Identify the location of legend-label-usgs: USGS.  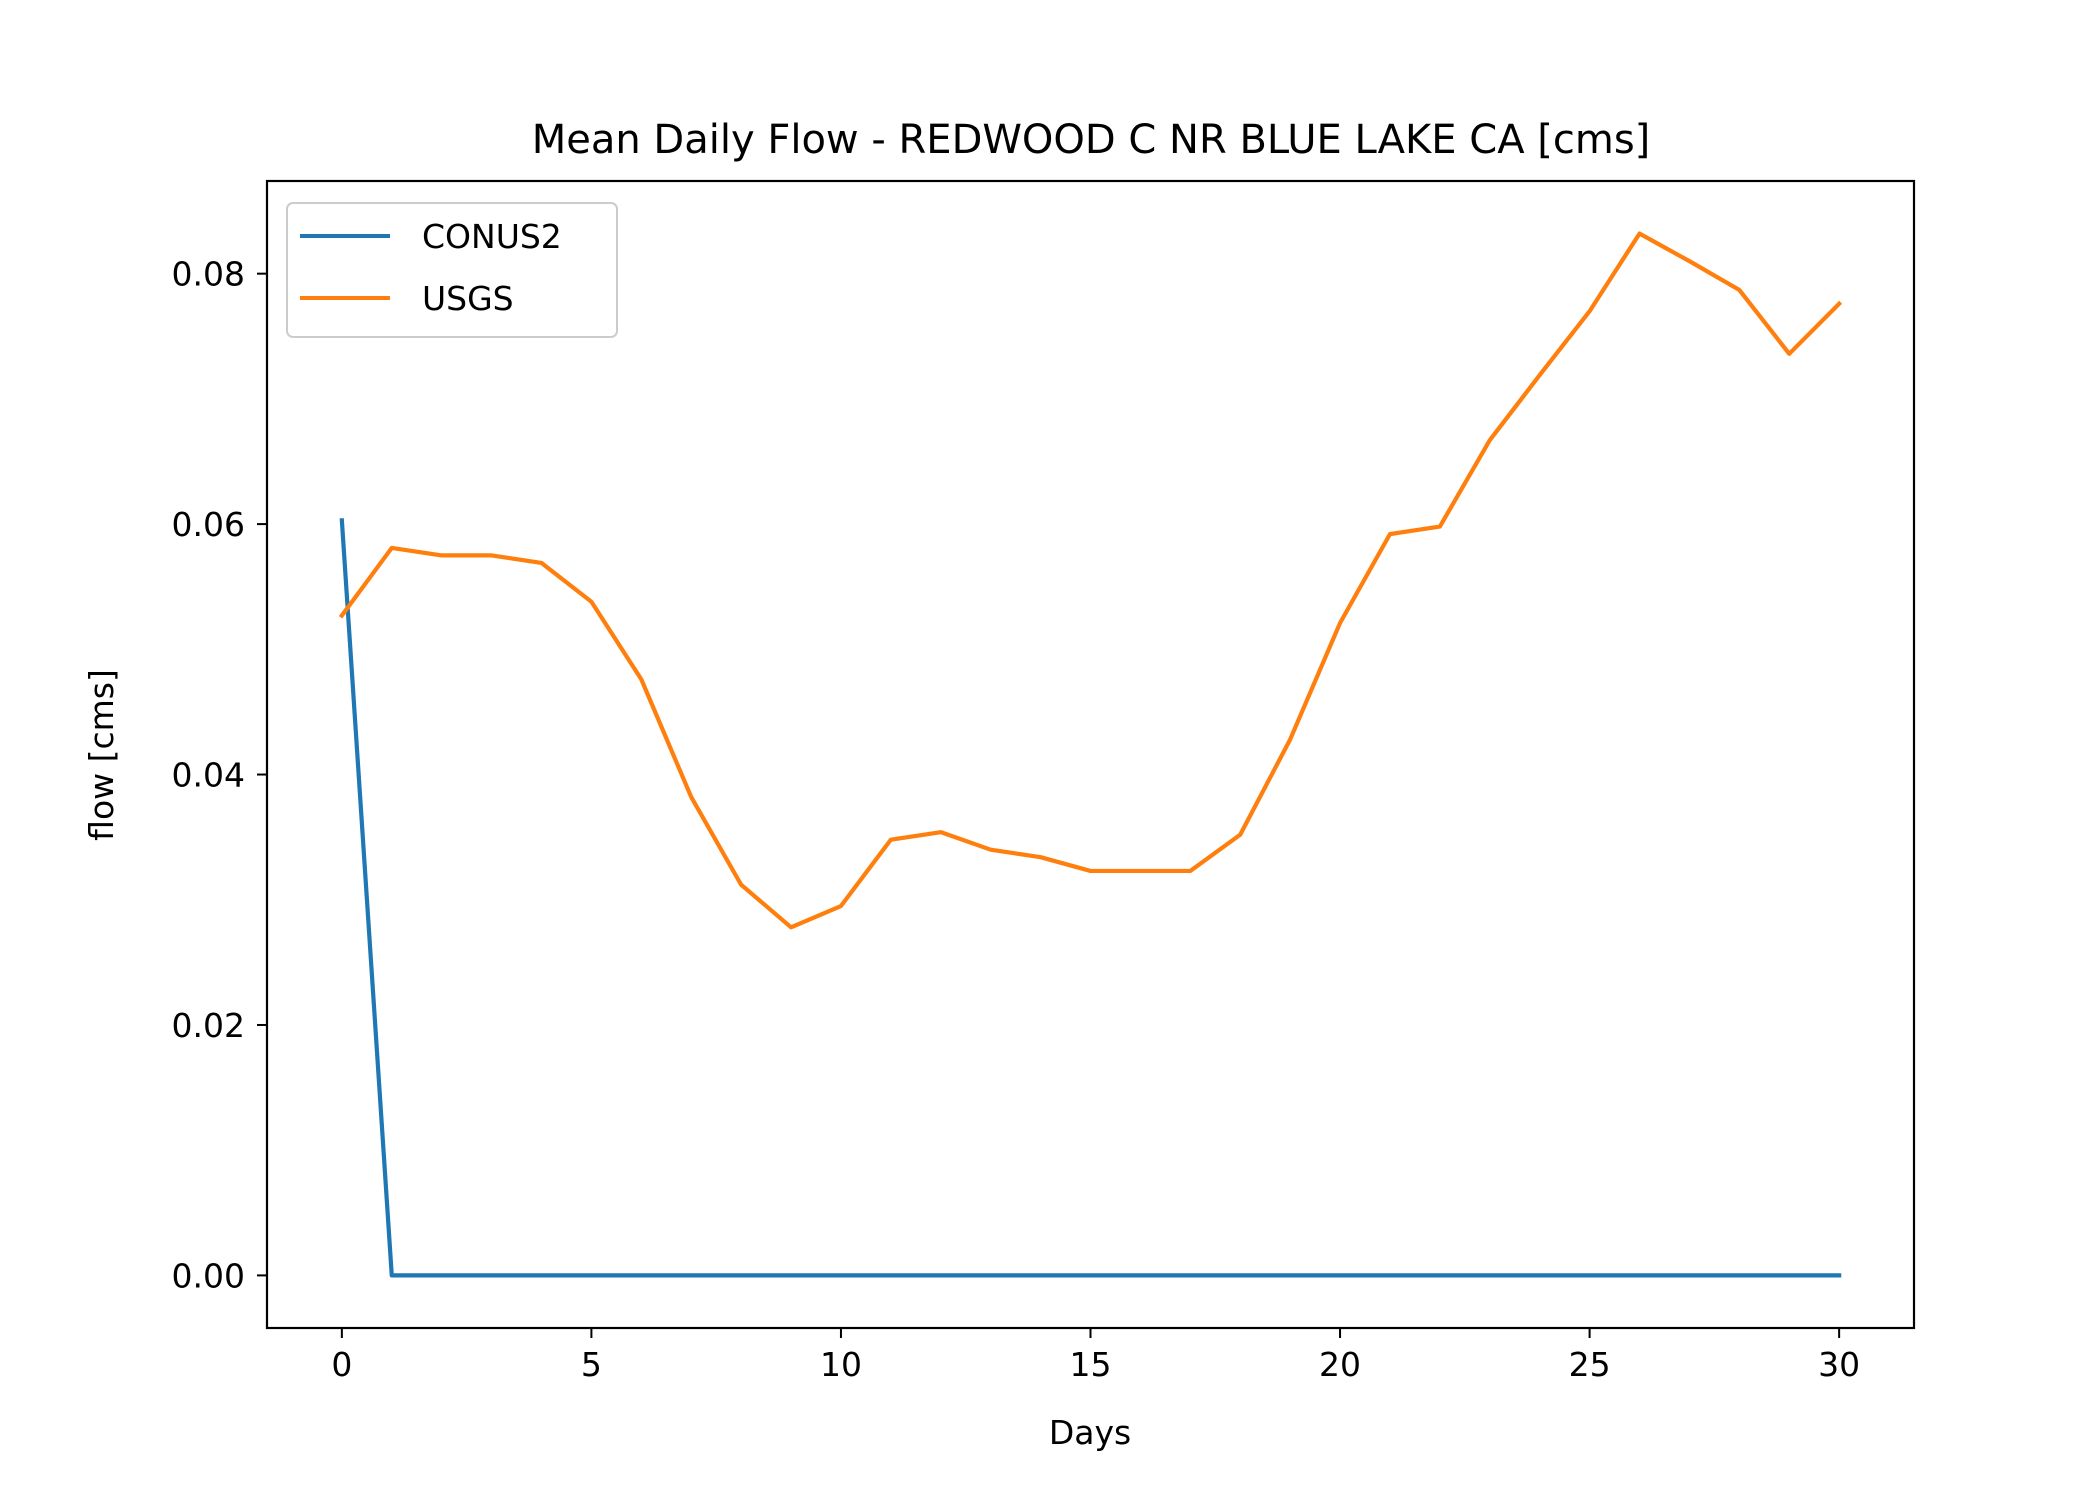
(468, 298).